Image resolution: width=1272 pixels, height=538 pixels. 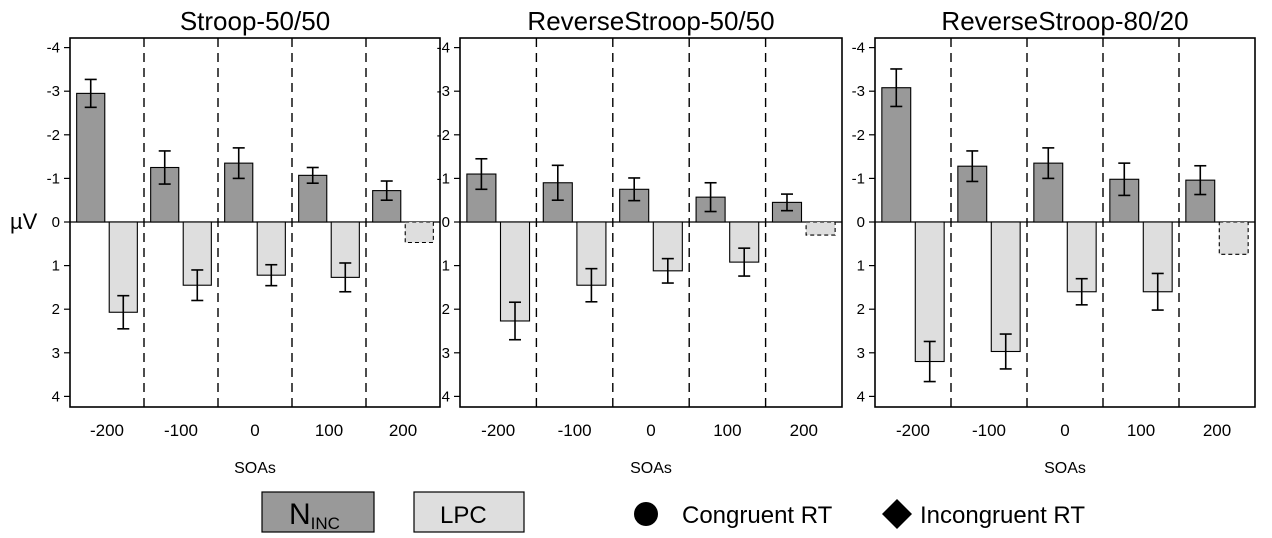 I want to click on diamond-marker-icon, so click(x=897, y=514).